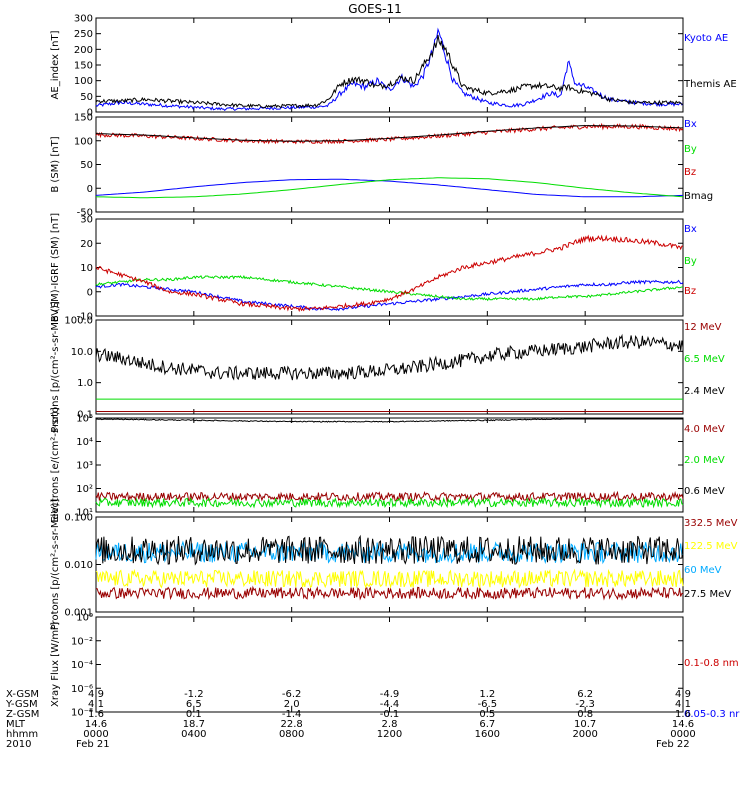 This screenshot has height=800, width=750. I want to click on x-info-value: -1.2, so click(194, 694).